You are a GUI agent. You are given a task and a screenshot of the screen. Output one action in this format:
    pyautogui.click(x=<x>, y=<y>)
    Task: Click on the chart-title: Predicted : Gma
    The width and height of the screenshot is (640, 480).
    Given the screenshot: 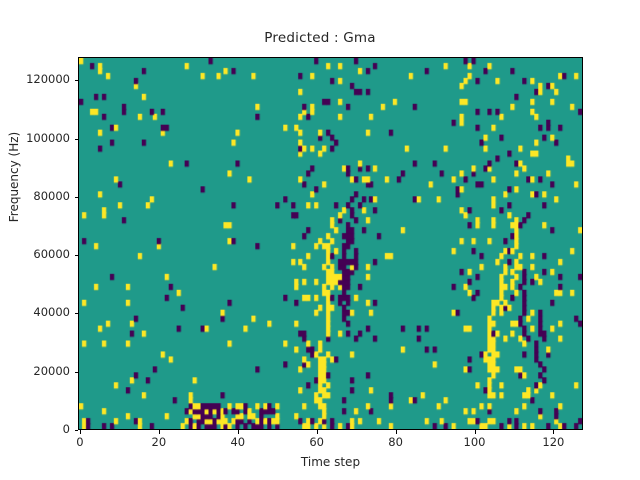 What is the action you would take?
    pyautogui.click(x=320, y=38)
    